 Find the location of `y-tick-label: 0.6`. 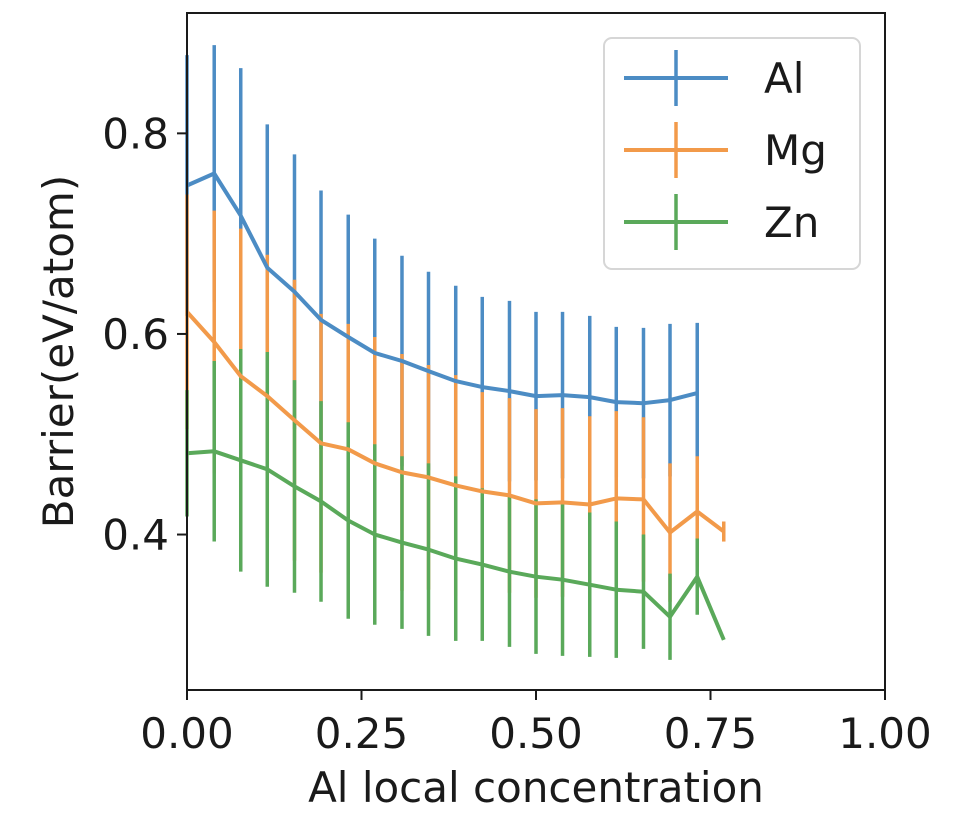

y-tick-label: 0.6 is located at coordinates (135, 334).